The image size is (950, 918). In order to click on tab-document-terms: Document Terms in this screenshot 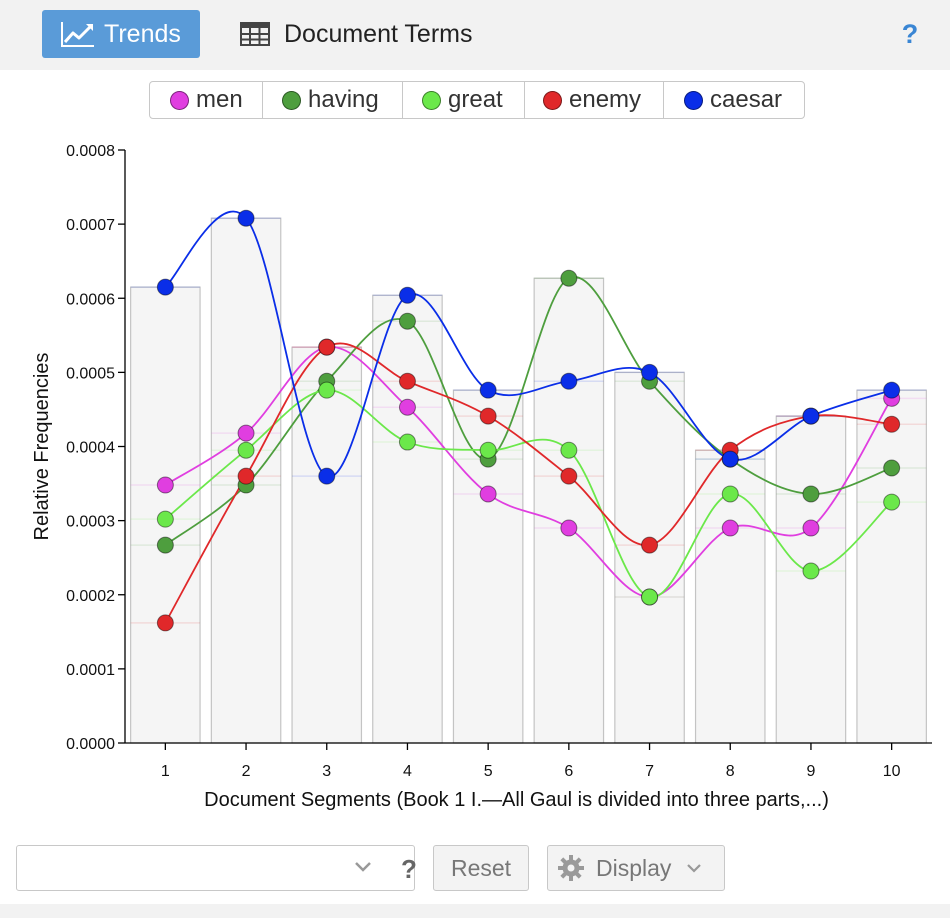, I will do `click(356, 34)`.